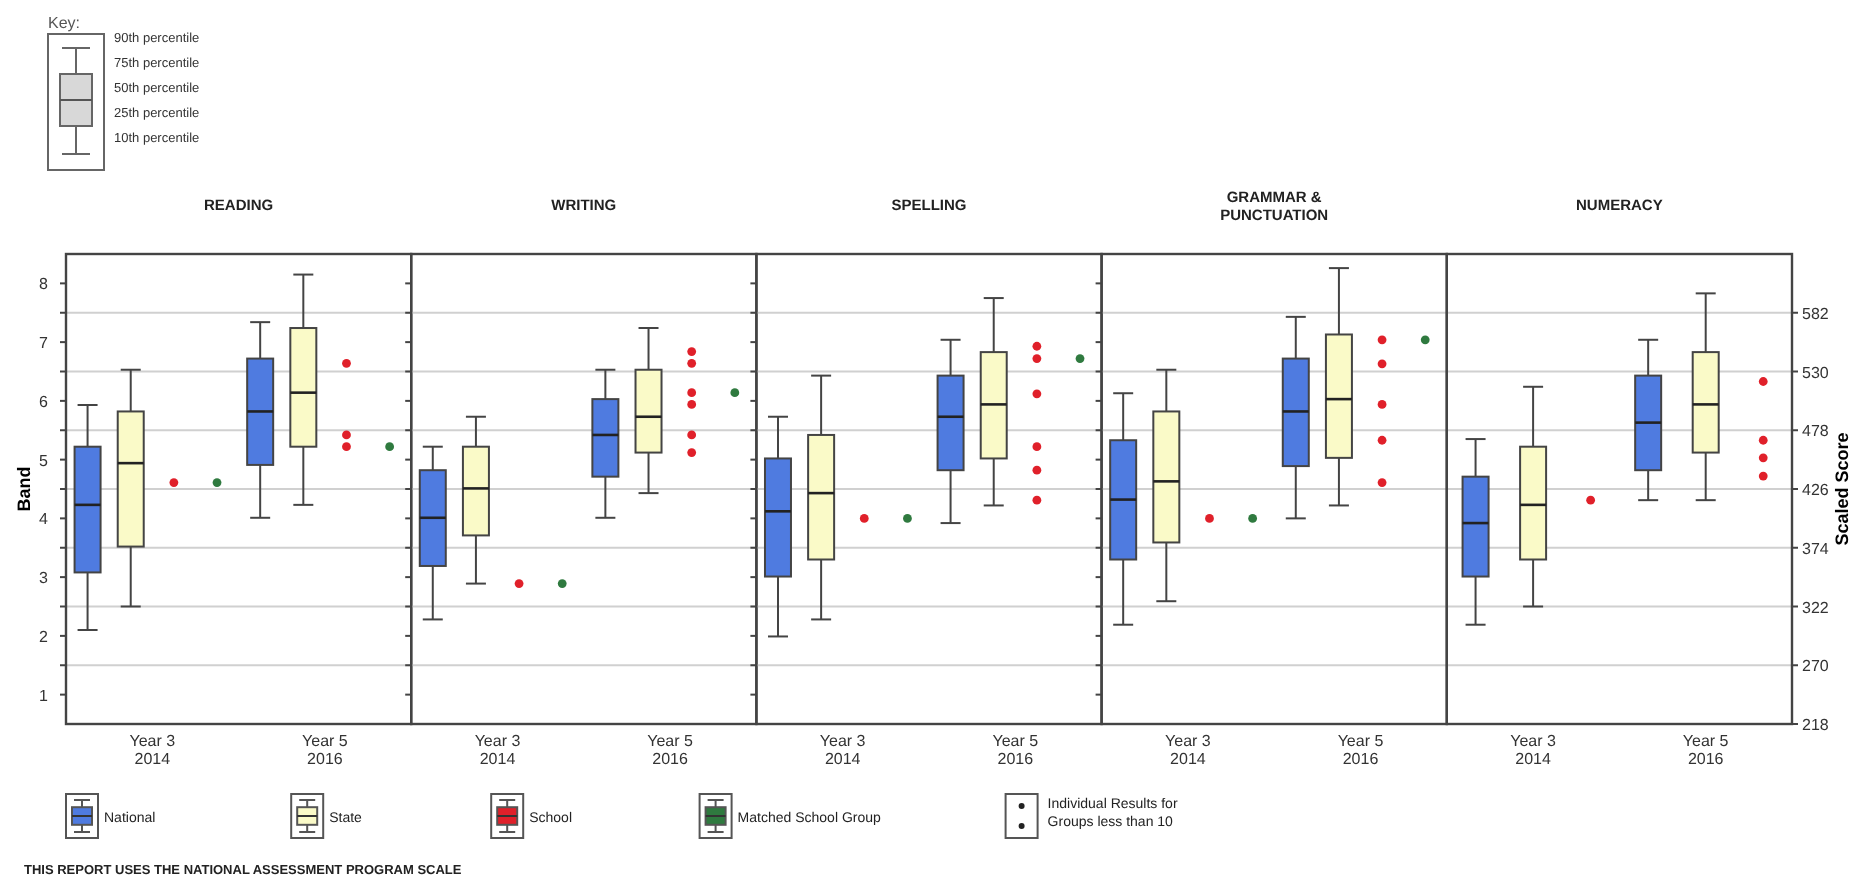 The width and height of the screenshot is (1858, 882). What do you see at coordinates (1842, 489) in the screenshot?
I see `y2-axis-title: Scaled Score` at bounding box center [1842, 489].